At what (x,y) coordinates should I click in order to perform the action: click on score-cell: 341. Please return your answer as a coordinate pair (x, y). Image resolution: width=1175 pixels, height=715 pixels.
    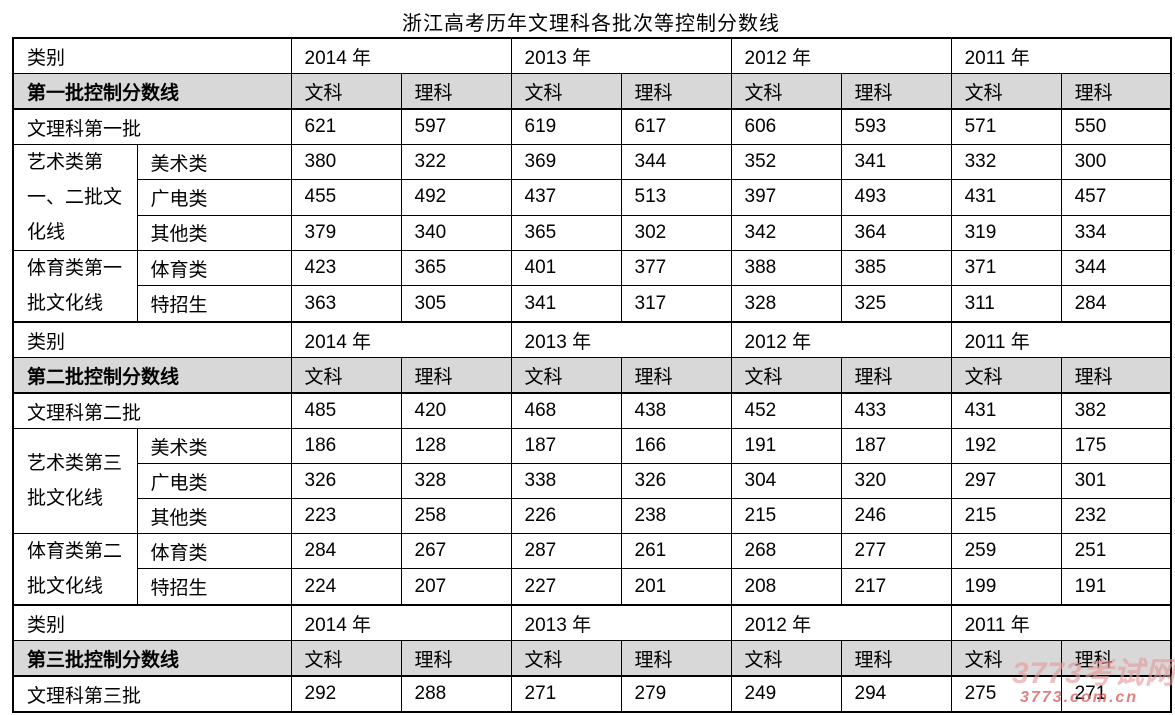
    Looking at the image, I should click on (566, 304).